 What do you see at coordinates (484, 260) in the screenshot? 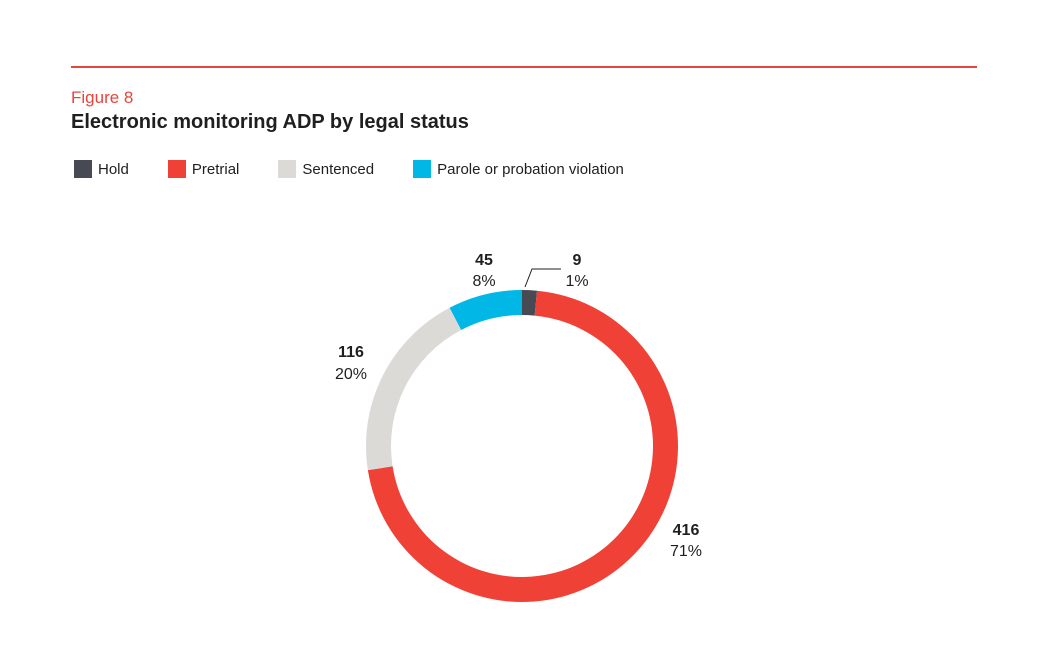
I see `data-label-count-parole: 45` at bounding box center [484, 260].